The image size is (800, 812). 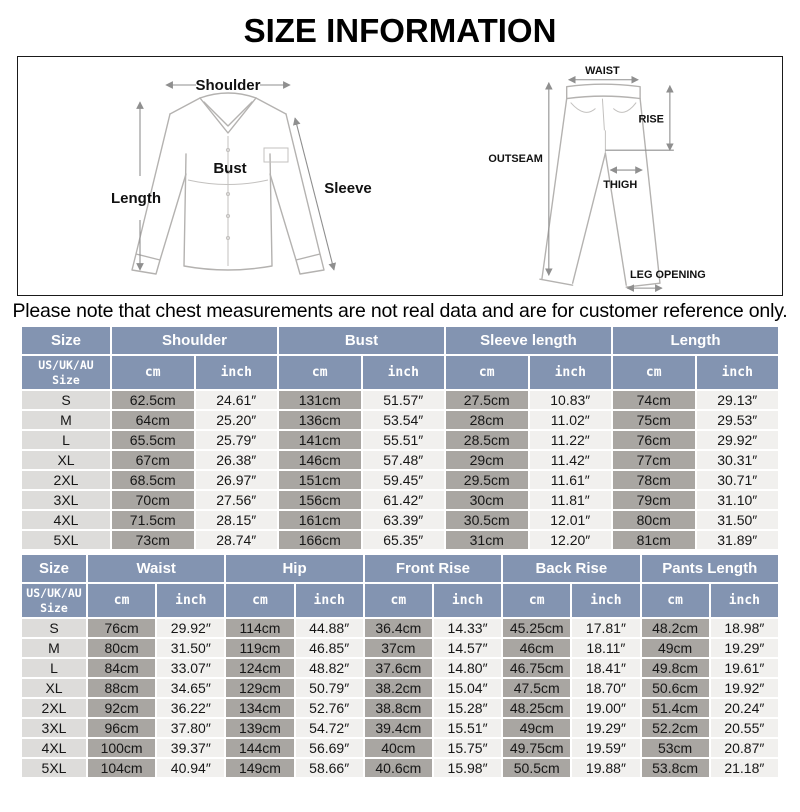 I want to click on cm-value-cell: 96cm, so click(x=122, y=728).